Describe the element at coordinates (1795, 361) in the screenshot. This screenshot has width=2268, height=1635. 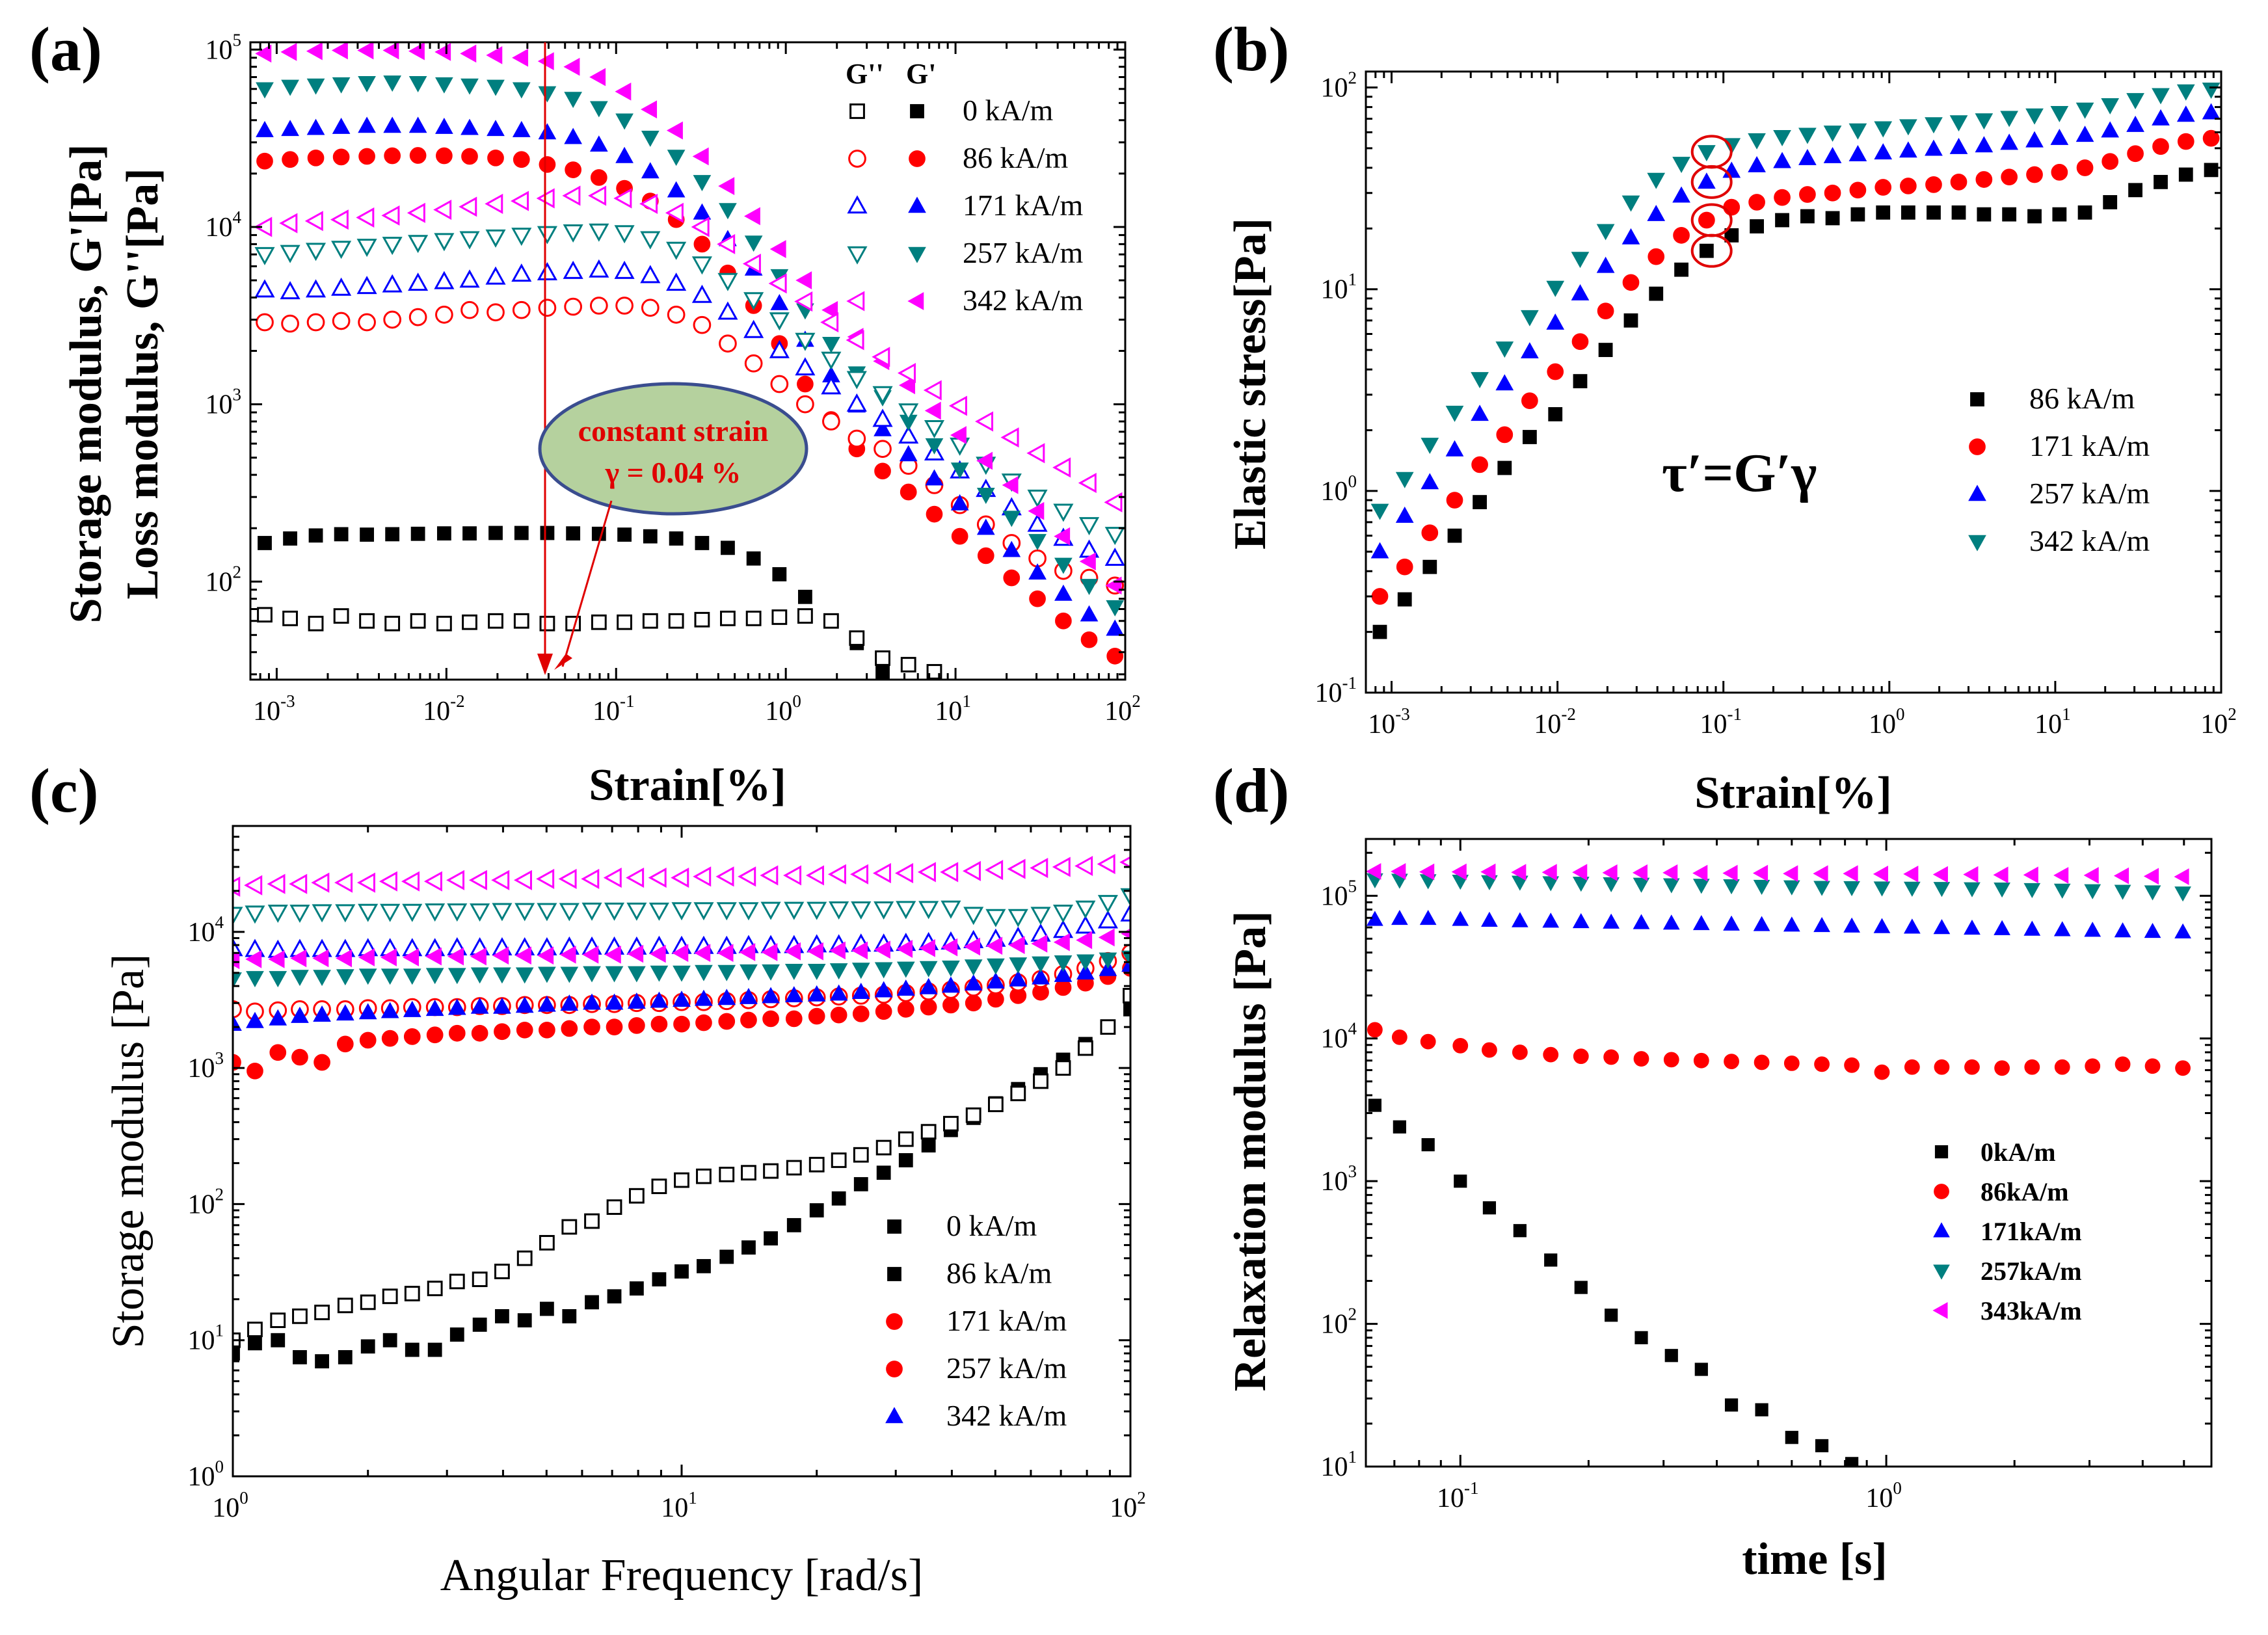
I see `chart-b-markers` at that location.